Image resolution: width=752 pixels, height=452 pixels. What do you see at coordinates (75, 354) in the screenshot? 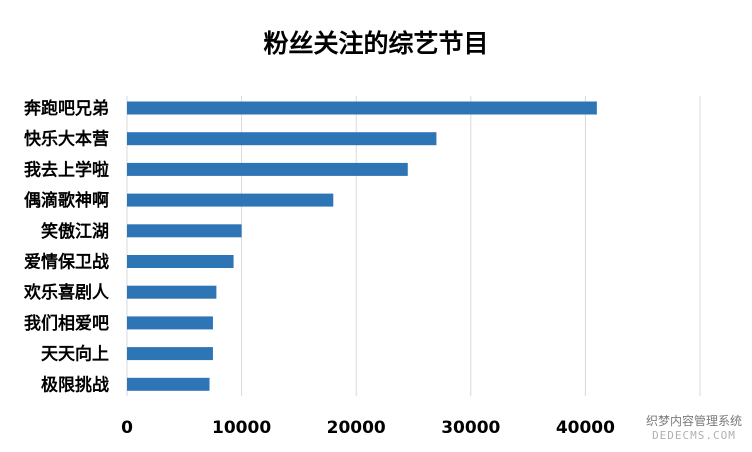
I see `category-label: 天天向上` at bounding box center [75, 354].